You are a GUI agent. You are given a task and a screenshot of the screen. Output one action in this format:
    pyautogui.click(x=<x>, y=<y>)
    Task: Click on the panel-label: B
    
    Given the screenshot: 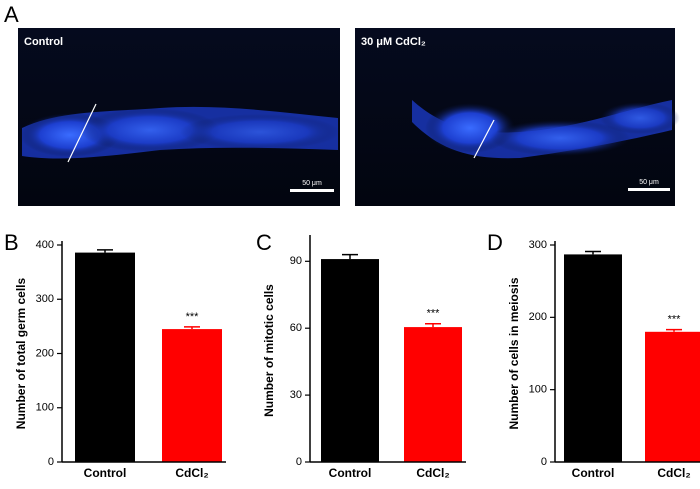 What is the action you would take?
    pyautogui.click(x=11, y=242)
    